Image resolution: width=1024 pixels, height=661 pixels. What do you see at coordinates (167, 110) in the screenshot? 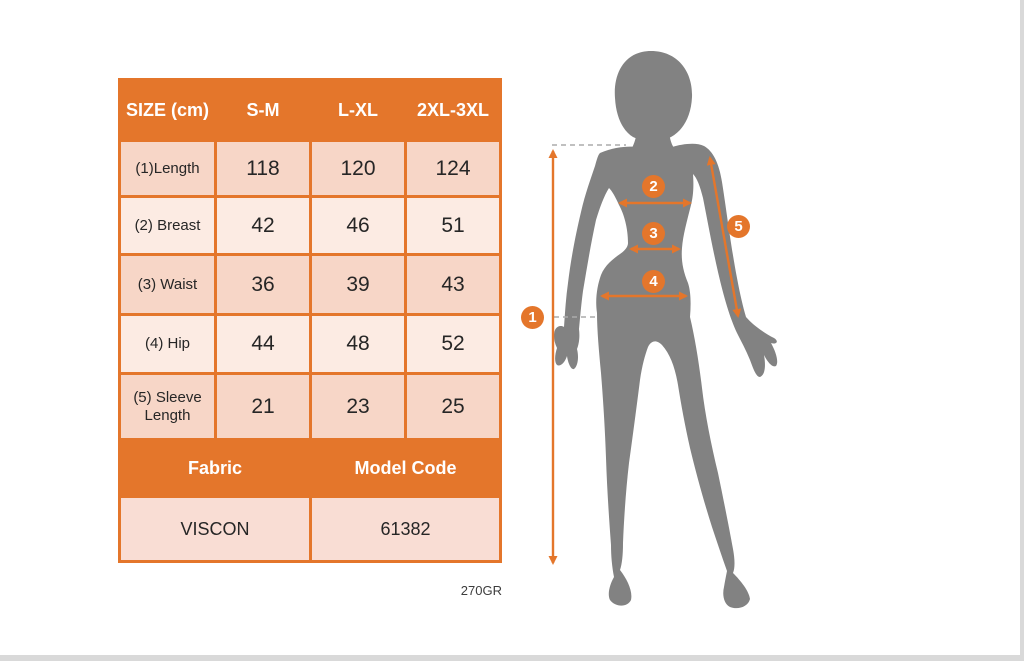
I see `size-unit-header: SIZE (cm)` at bounding box center [167, 110].